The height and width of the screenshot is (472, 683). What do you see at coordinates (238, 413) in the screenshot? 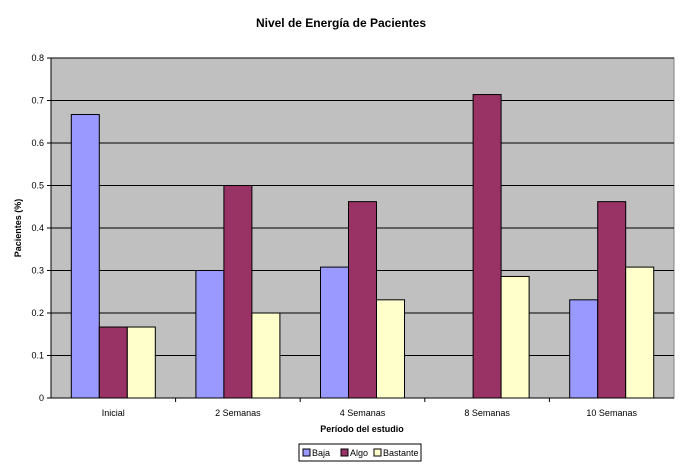
I see `x-tick-label: 2 Semanas` at bounding box center [238, 413].